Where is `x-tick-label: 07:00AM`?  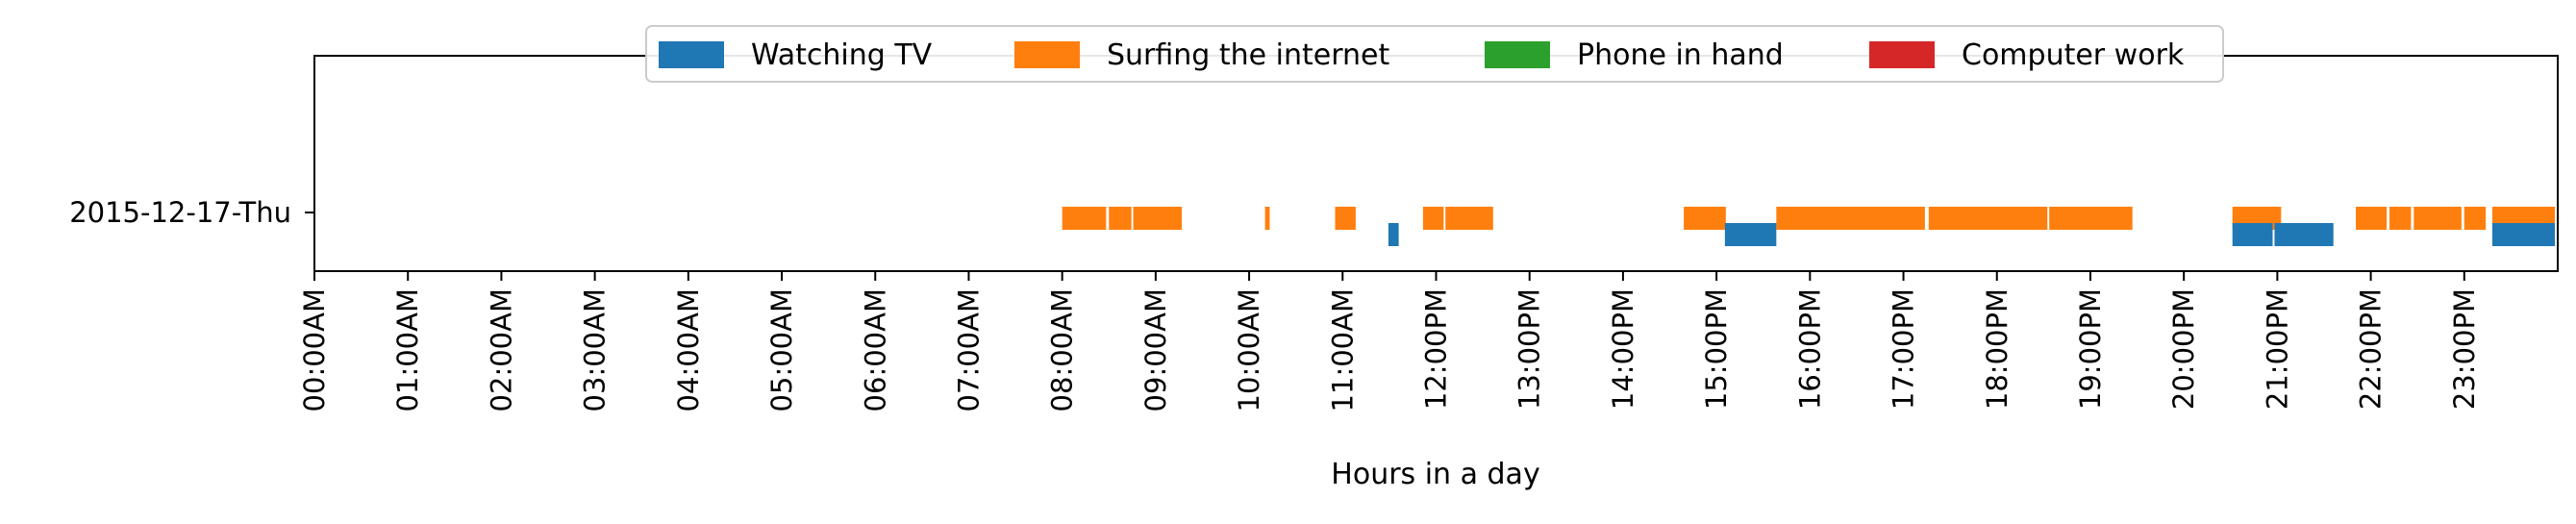 x-tick-label: 07:00AM is located at coordinates (968, 350).